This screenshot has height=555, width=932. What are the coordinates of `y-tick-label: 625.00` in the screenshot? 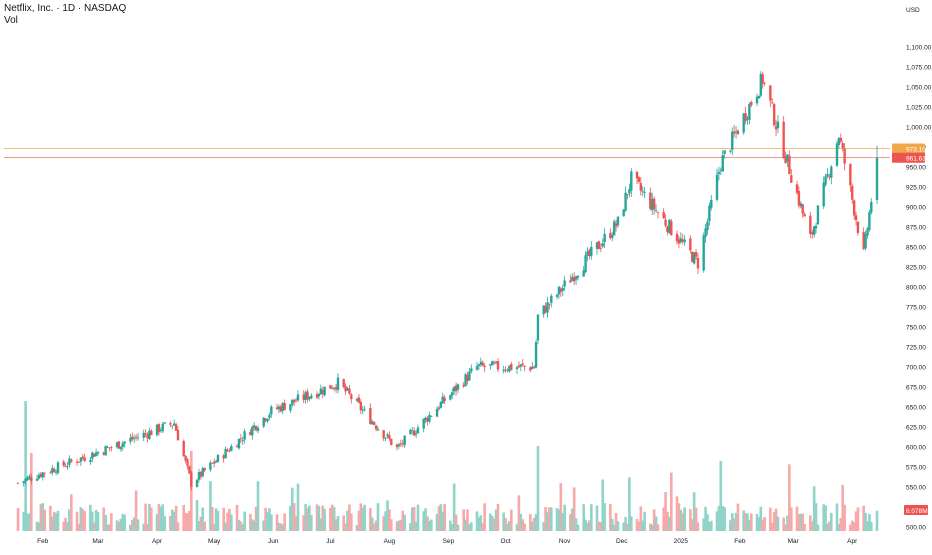 It's located at (916, 428).